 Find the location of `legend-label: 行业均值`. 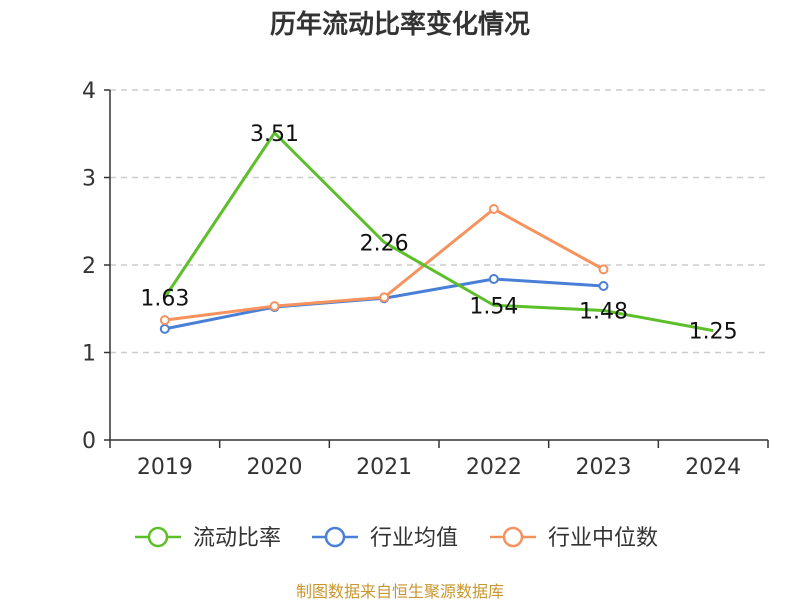

legend-label: 行业均值 is located at coordinates (414, 538).